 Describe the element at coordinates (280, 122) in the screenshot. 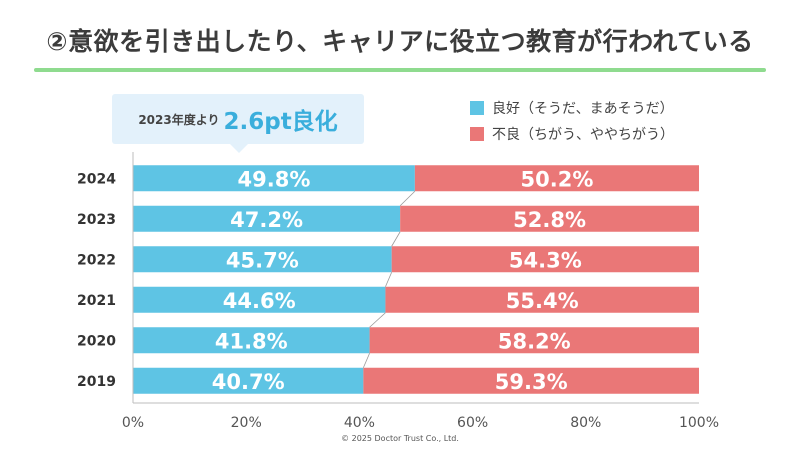

I see `callout-highlight: 2.6pt良化` at that location.